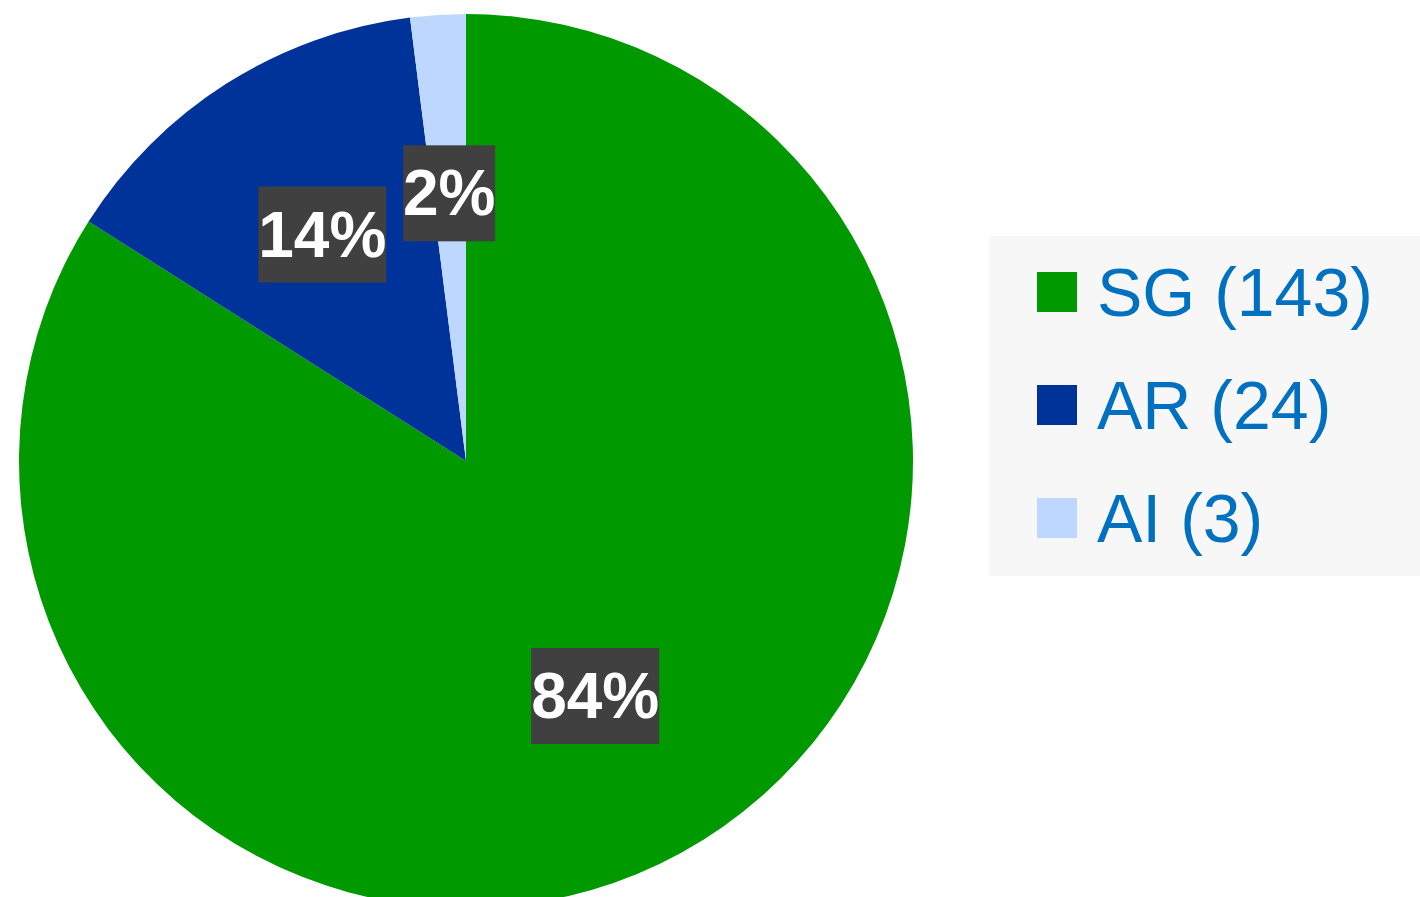  What do you see at coordinates (449, 193) in the screenshot?
I see `data-label: 2%` at bounding box center [449, 193].